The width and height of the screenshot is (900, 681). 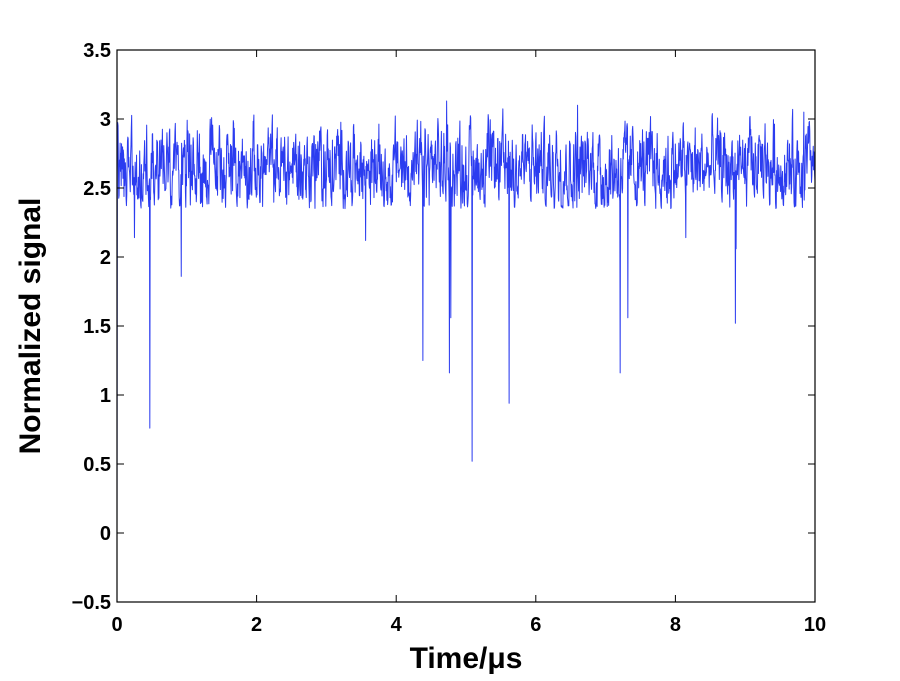 I want to click on y-tick-label: 3.5, so click(x=97, y=51).